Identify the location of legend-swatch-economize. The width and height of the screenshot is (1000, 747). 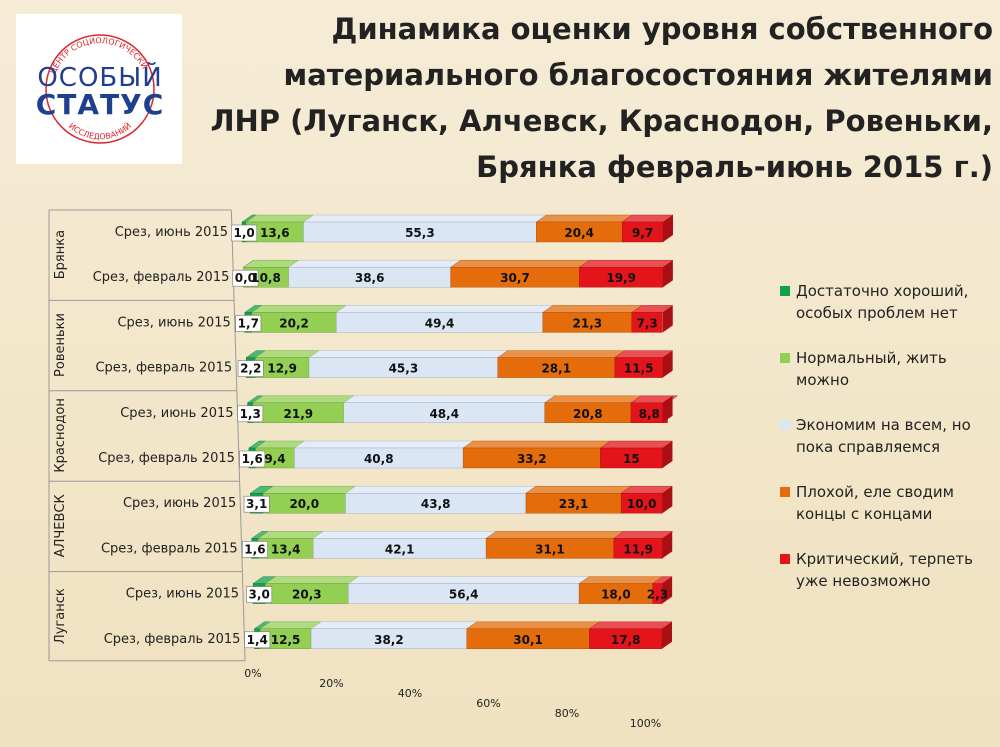
(785, 425).